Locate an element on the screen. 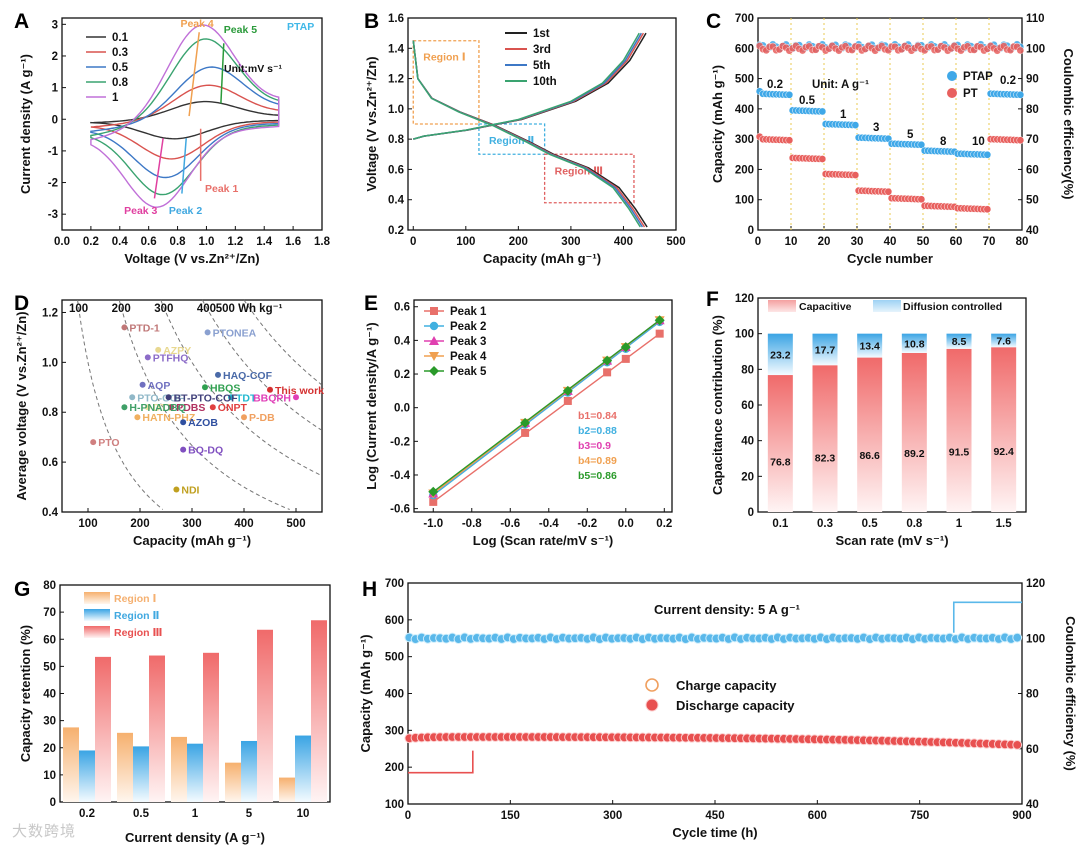 Image resolution: width=1080 pixels, height=854 pixels. x-tick-label: 750 is located at coordinates (919, 816).